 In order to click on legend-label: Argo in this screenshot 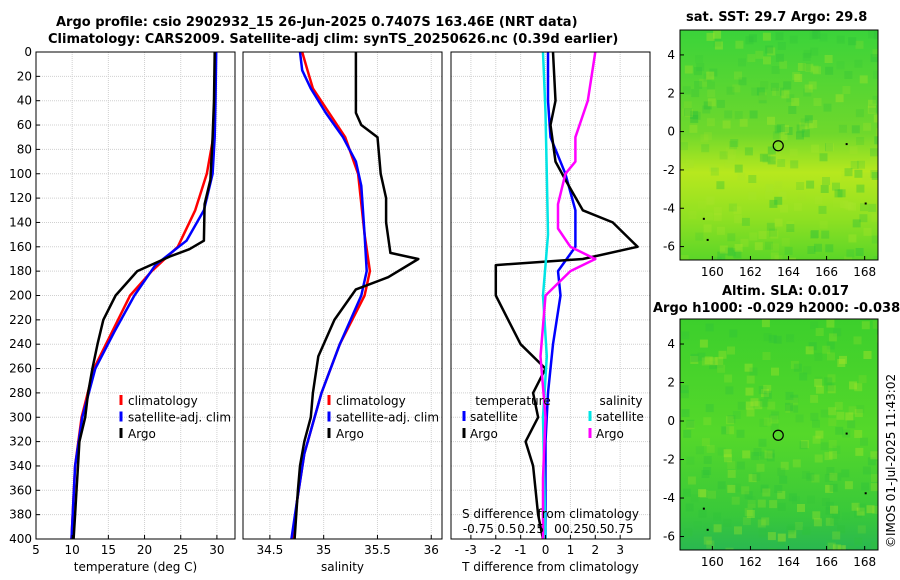, I will do `click(142, 434)`.